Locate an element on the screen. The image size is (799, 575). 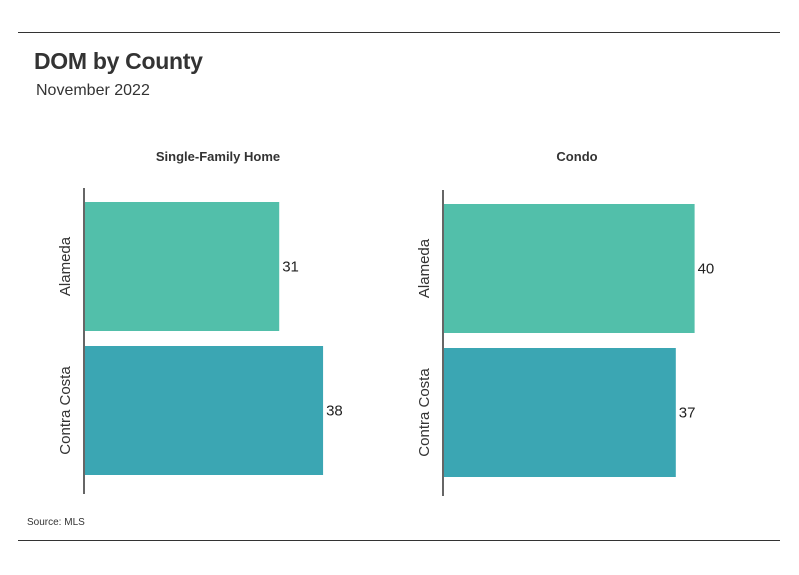
category-label-single-family-contra-costa: Contra Costa is located at coordinates (65, 410).